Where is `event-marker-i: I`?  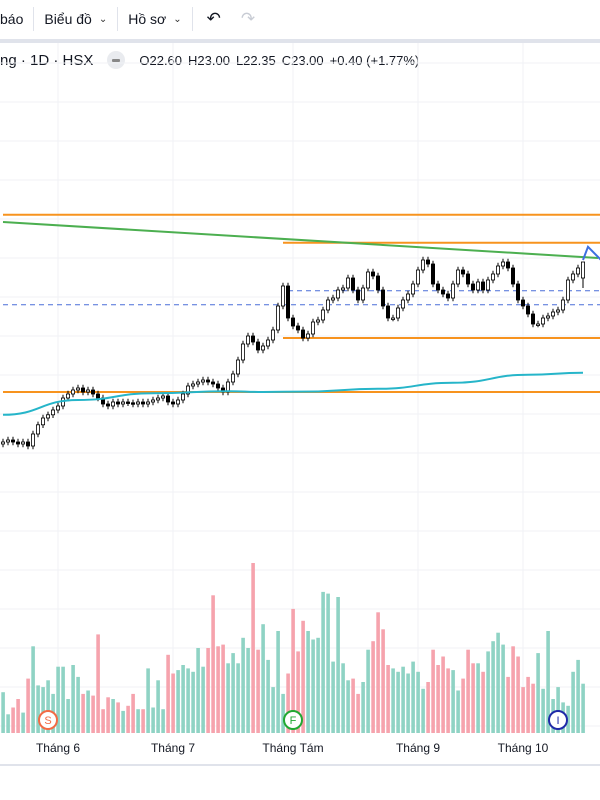
event-marker-i: I is located at coordinates (558, 720).